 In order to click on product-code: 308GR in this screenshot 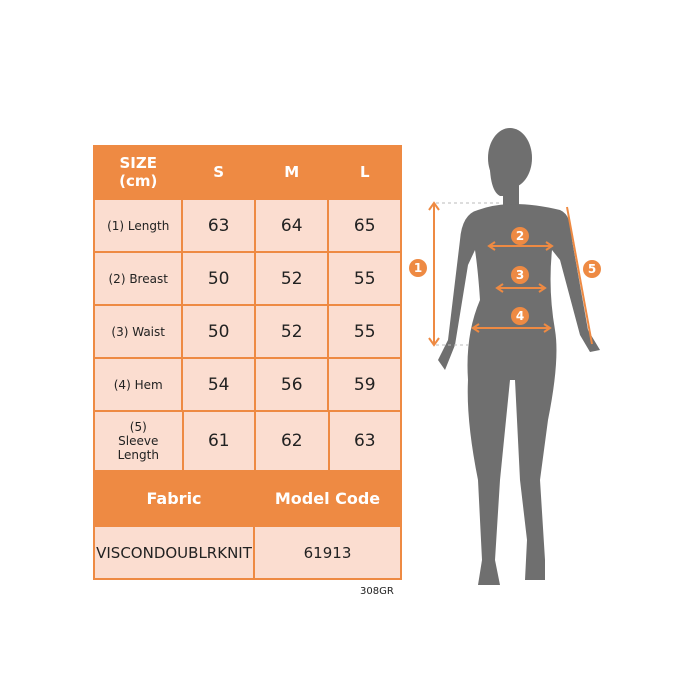, I will do `click(377, 591)`.